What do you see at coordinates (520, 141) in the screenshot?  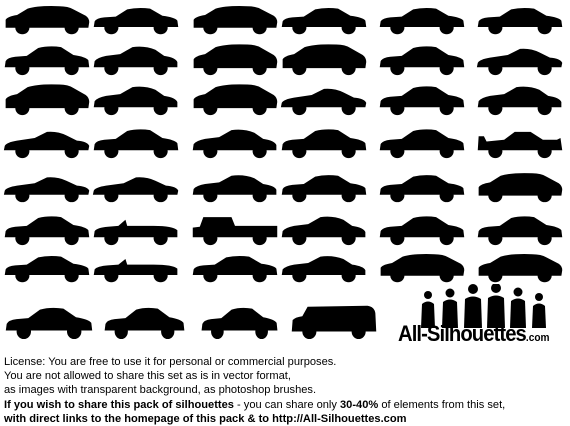 I see `race-car-icon` at bounding box center [520, 141].